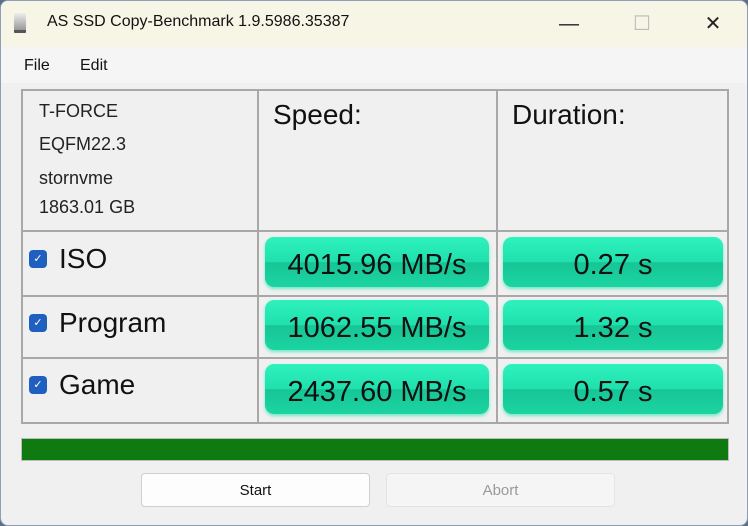  I want to click on drive-model: T-FORCE, so click(78, 111).